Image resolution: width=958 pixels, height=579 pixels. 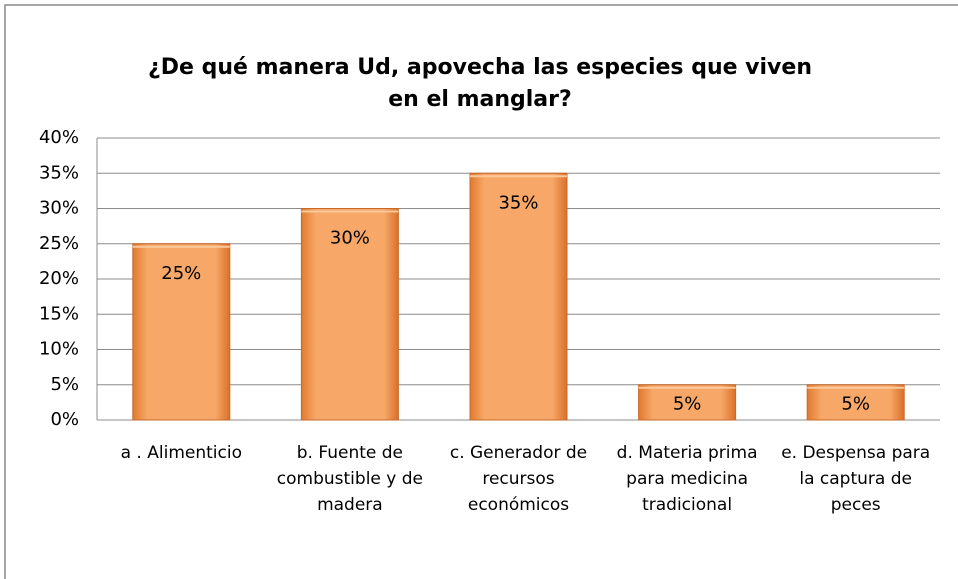 I want to click on data-label: 35%, so click(x=518, y=202).